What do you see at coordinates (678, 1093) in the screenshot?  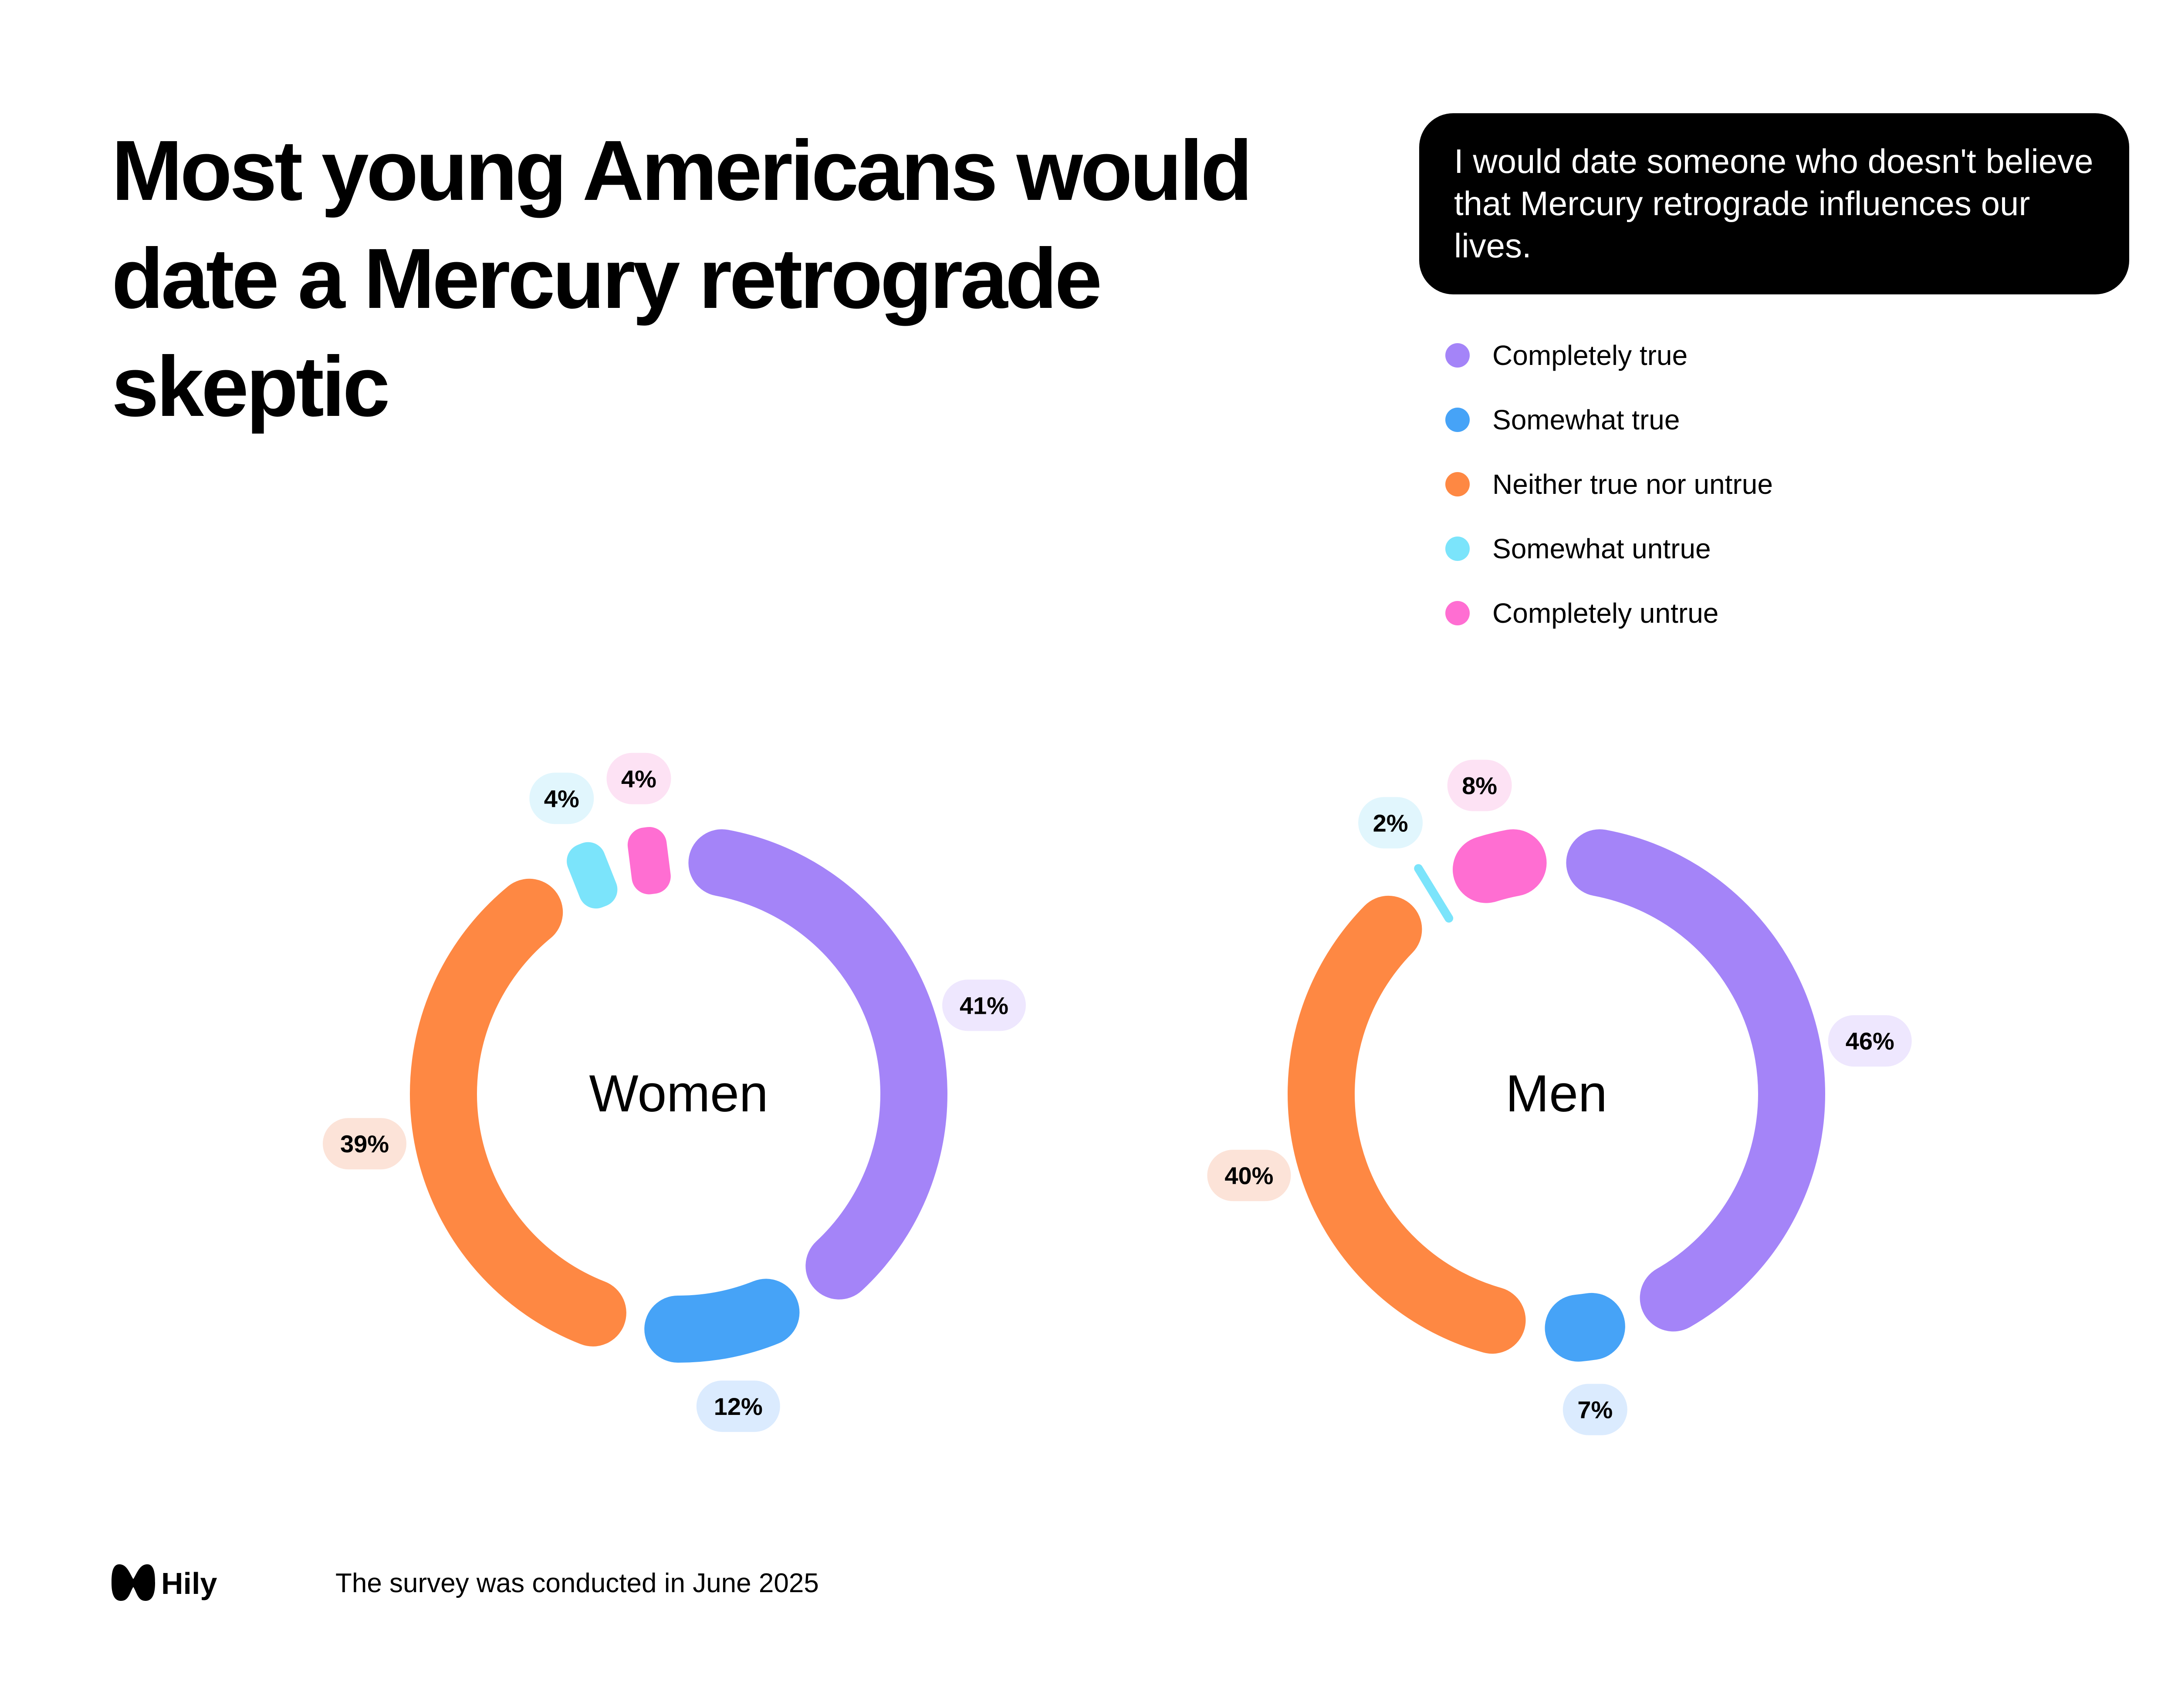 I see `center-label: Women` at bounding box center [678, 1093].